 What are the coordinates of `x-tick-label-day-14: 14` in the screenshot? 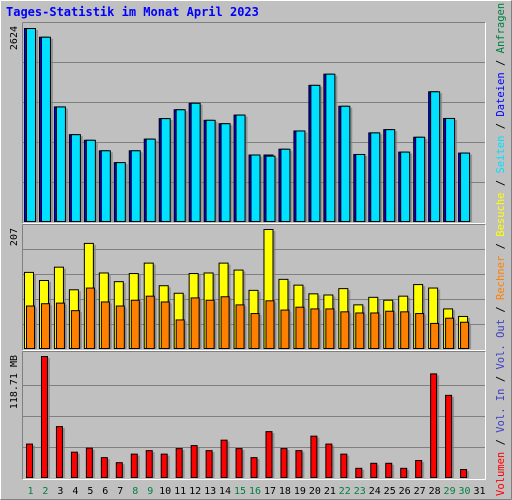 It's located at (225, 491).